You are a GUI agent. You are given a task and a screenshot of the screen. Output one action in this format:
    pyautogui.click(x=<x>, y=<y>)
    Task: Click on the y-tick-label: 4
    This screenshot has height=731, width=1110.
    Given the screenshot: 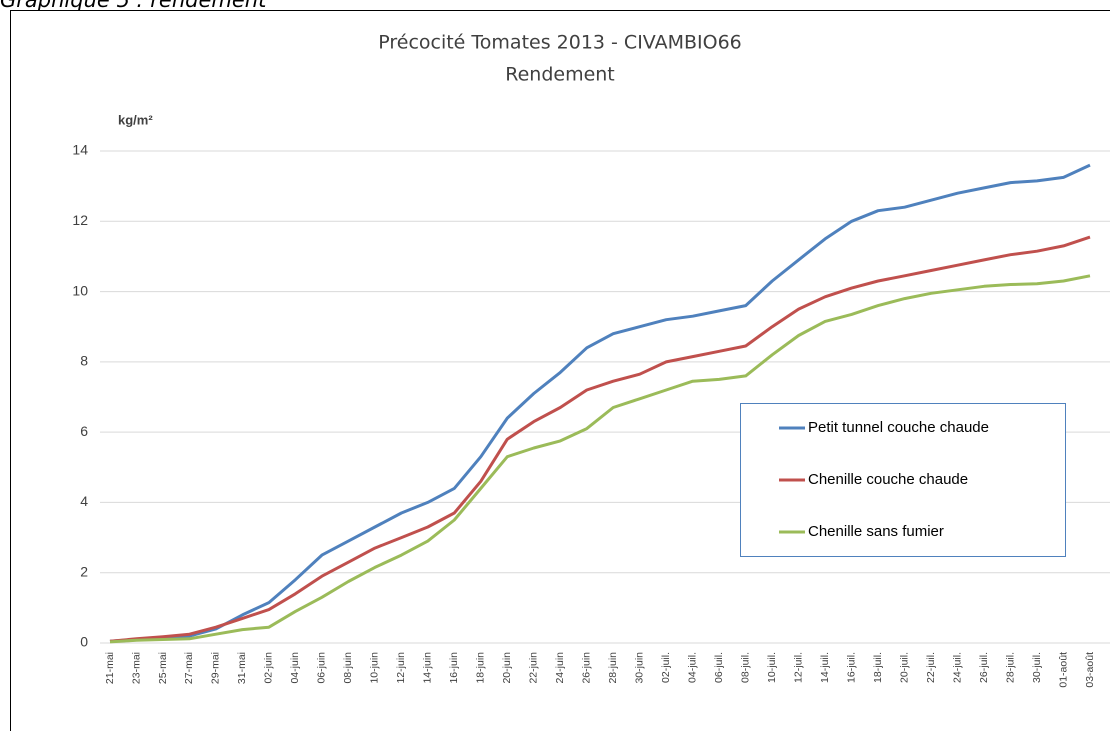 What is the action you would take?
    pyautogui.click(x=84, y=501)
    